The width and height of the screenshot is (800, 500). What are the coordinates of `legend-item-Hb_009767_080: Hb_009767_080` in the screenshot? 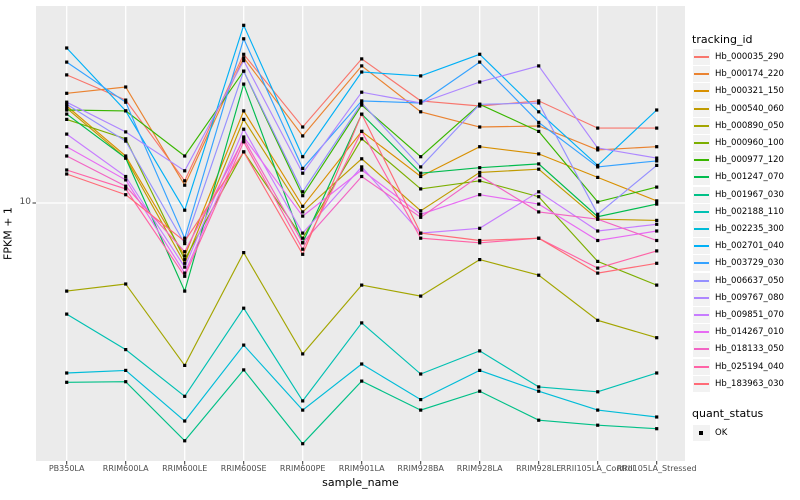 It's located at (738, 297).